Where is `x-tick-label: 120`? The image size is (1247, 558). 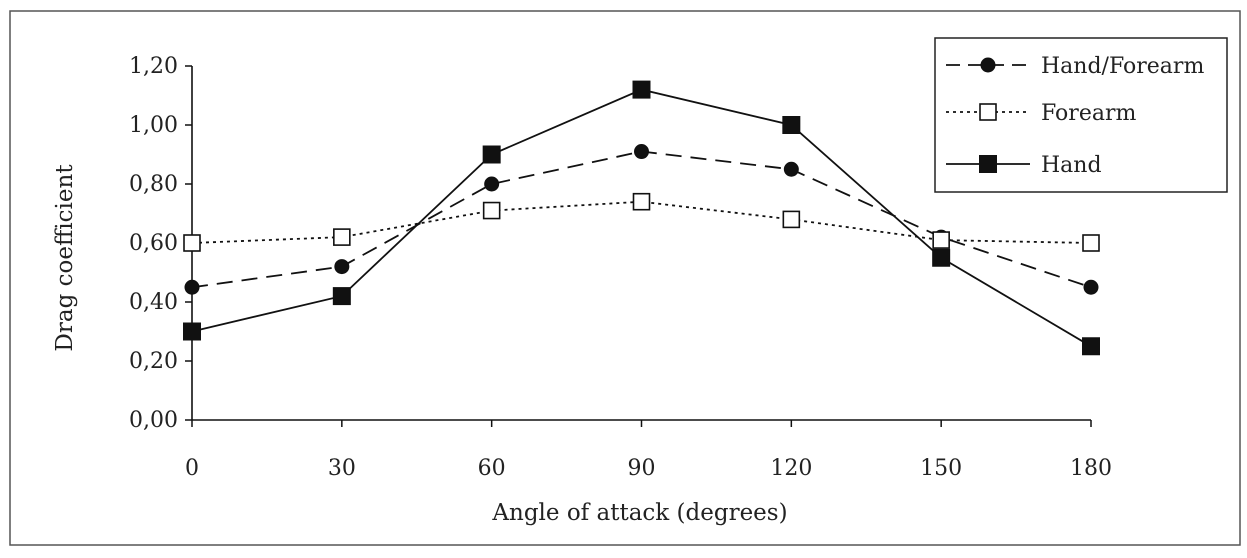 x-tick-label: 120 is located at coordinates (791, 468).